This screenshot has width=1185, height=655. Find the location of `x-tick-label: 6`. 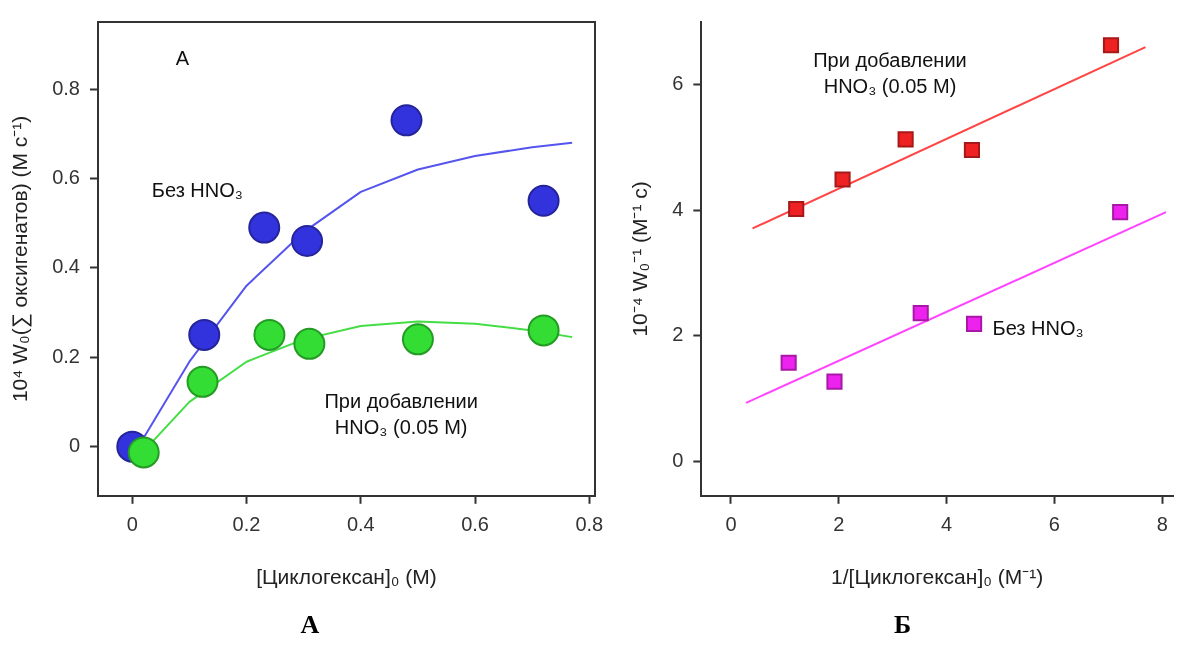

x-tick-label: 6 is located at coordinates (1054, 524).